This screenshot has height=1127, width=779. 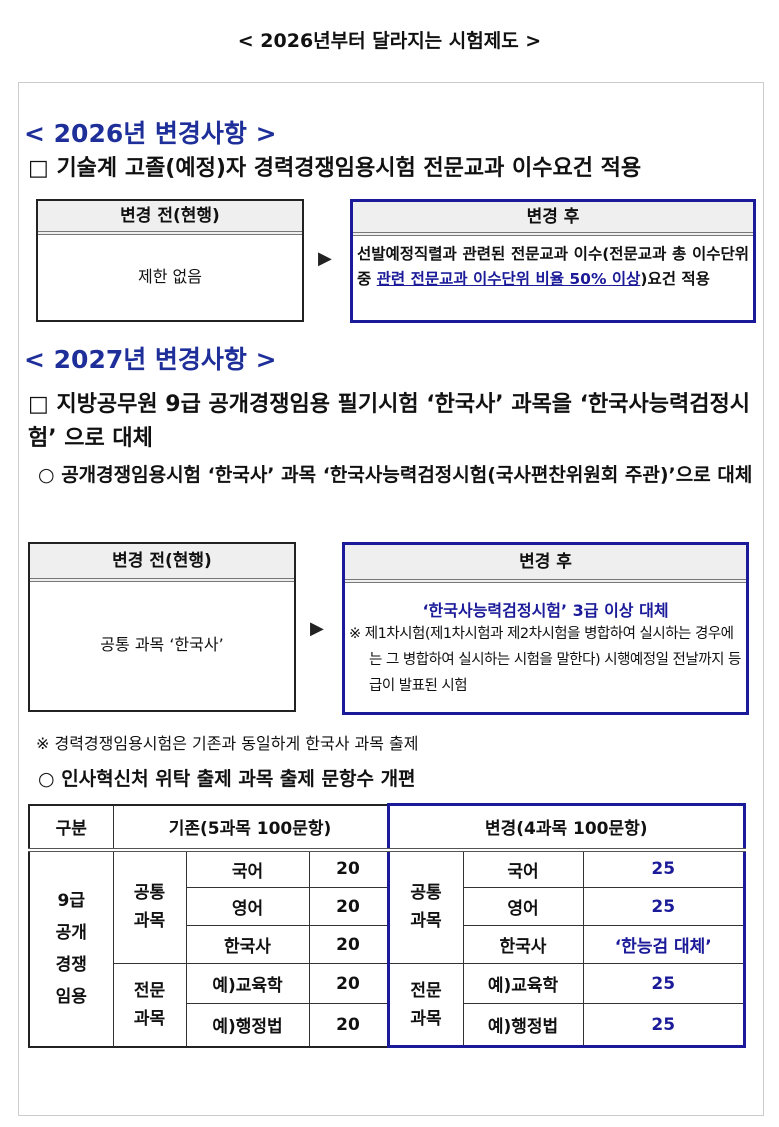 I want to click on before-text: 공통 과목 ‘한국사’, so click(x=162, y=644).